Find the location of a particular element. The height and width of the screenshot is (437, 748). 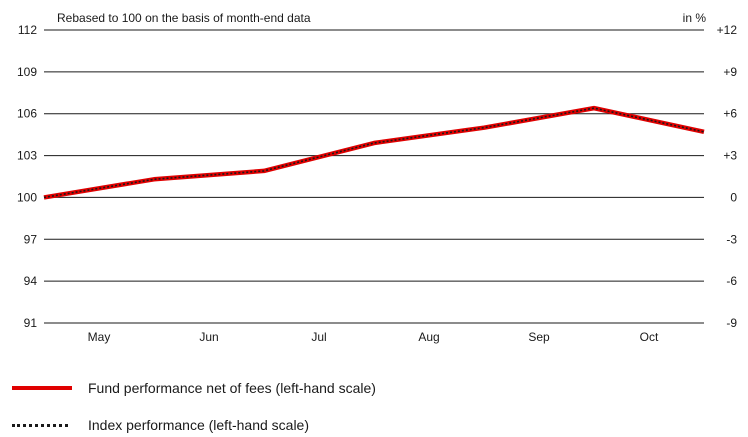

y-left-tick-label: 109 is located at coordinates (27, 72).